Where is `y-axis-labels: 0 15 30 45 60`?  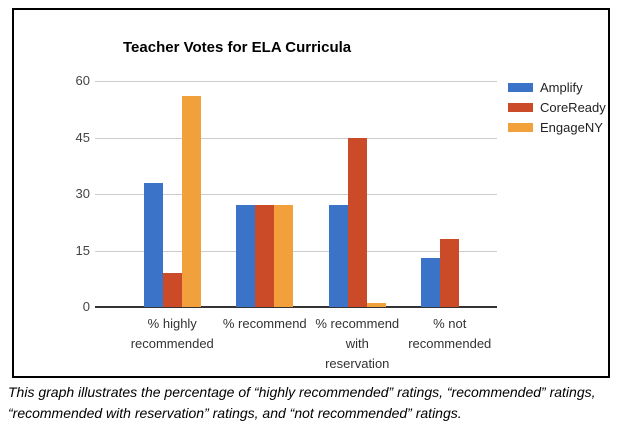 y-axis-labels: 0 15 30 45 60 is located at coordinates (52, 193).